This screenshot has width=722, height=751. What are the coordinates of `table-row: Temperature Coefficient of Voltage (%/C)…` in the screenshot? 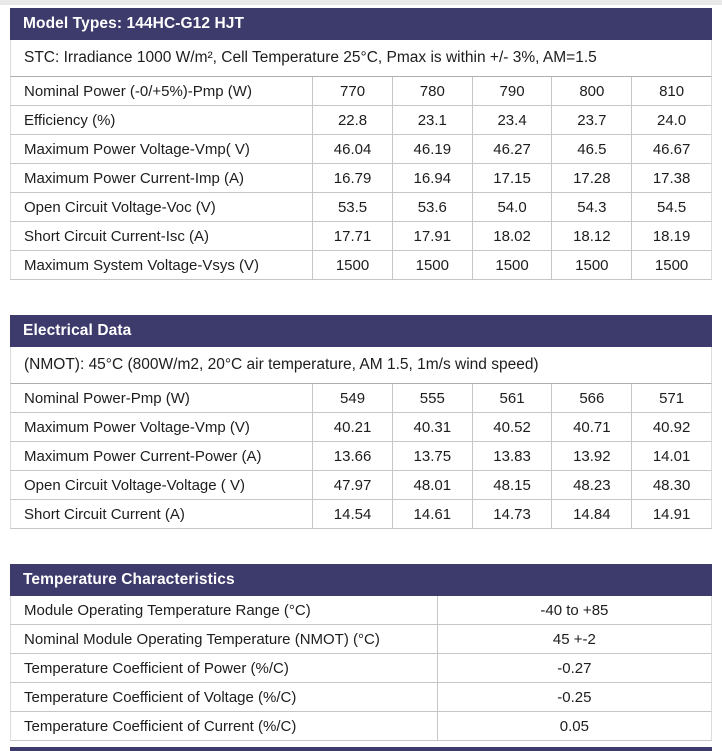 It's located at (361, 697).